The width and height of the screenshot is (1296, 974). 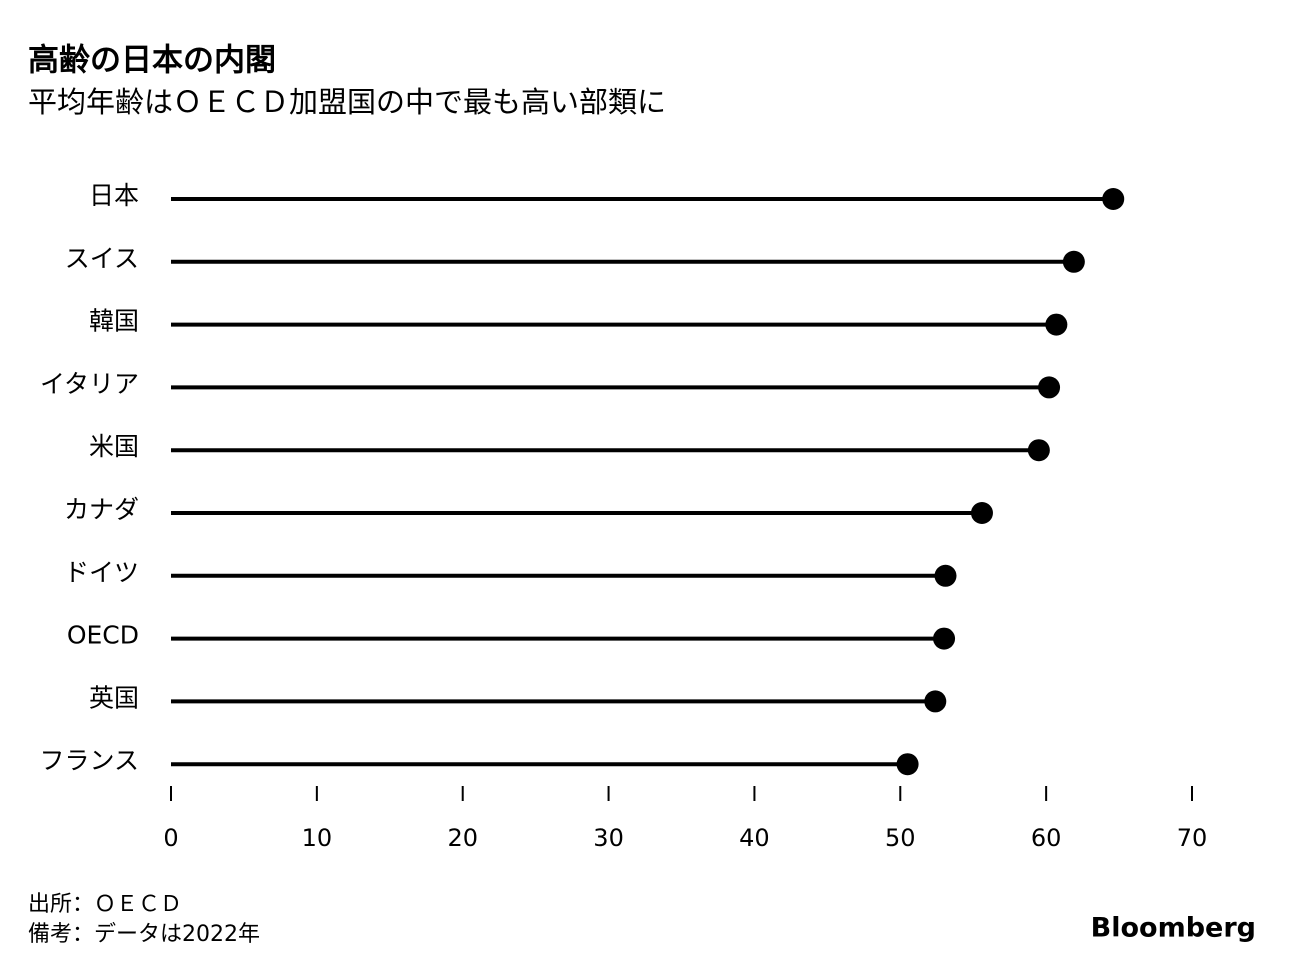 What do you see at coordinates (170, 838) in the screenshot?
I see `x-tick-label: 0` at bounding box center [170, 838].